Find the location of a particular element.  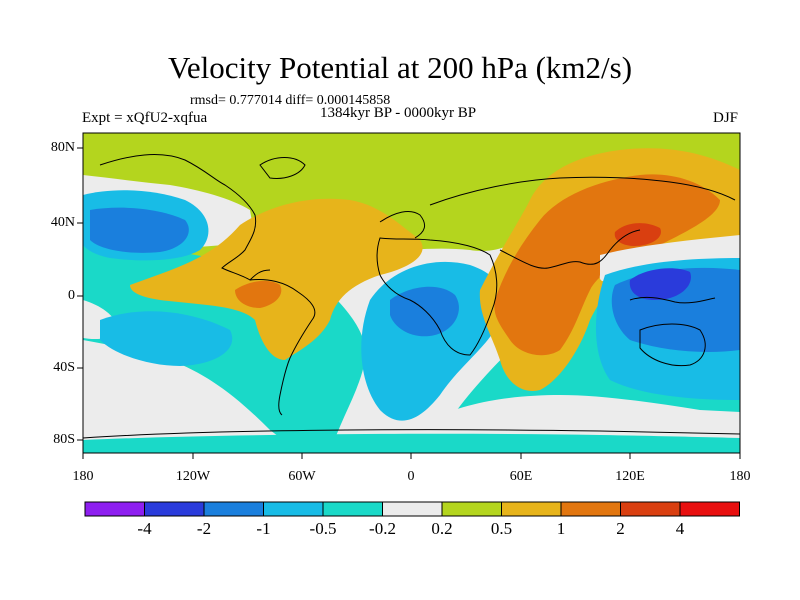

coast-australia is located at coordinates (672, 345).